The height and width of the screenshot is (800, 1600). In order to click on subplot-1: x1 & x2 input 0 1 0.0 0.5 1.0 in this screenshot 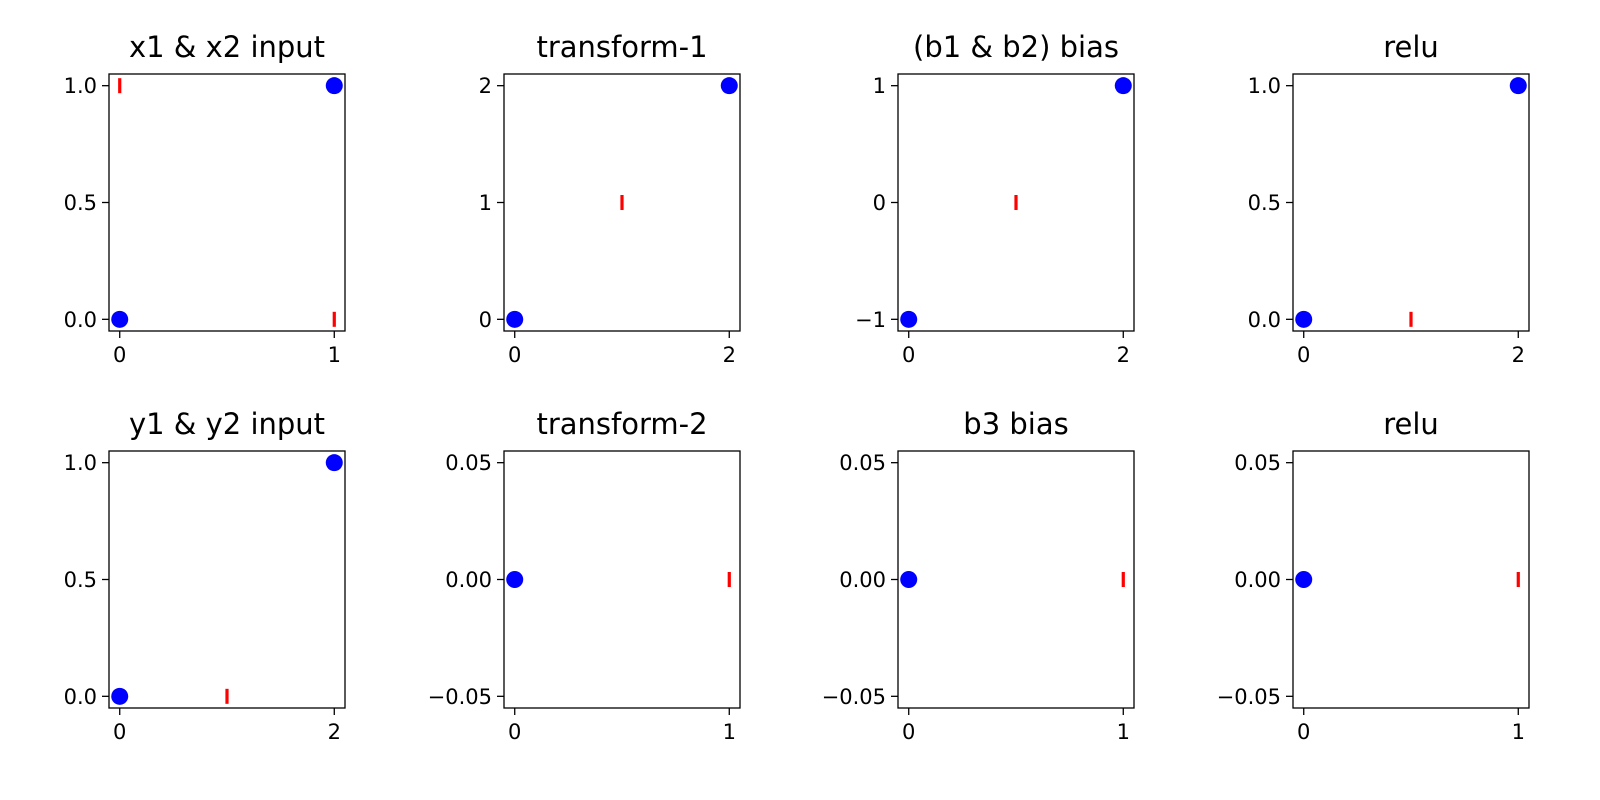, I will do `click(205, 198)`.